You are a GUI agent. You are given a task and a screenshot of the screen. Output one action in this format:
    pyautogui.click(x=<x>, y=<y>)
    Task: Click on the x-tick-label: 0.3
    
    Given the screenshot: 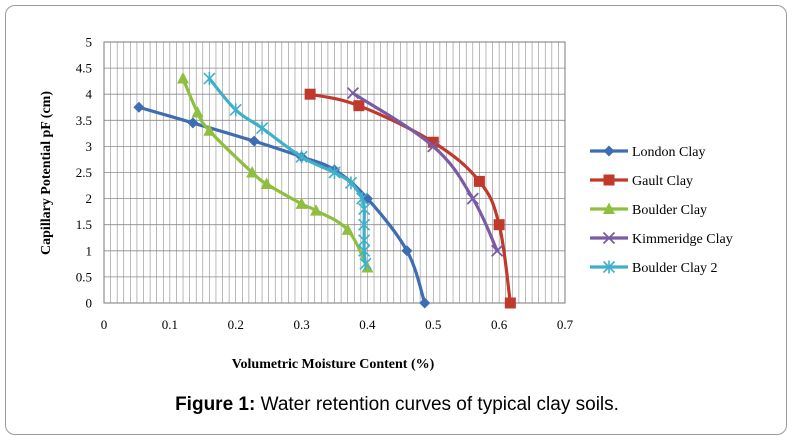 What is the action you would take?
    pyautogui.click(x=301, y=324)
    